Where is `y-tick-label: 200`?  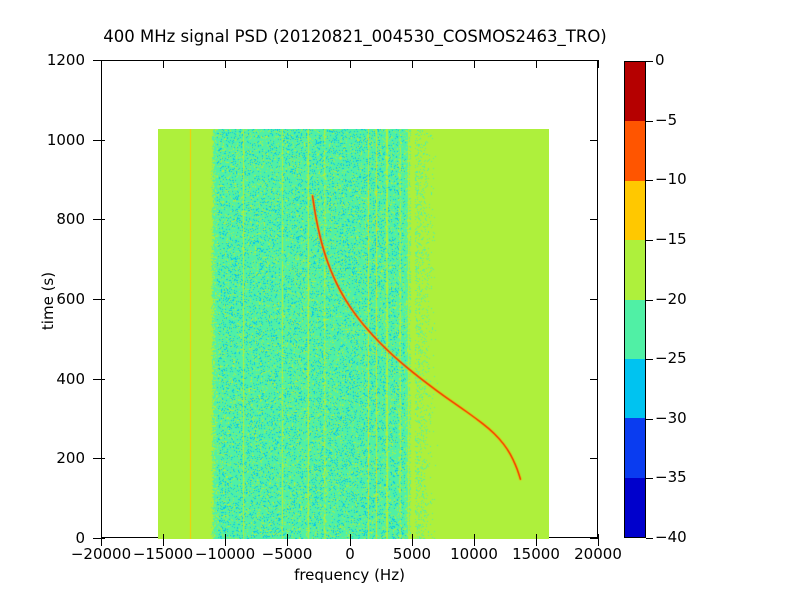
y-tick-label: 200 is located at coordinates (70, 458).